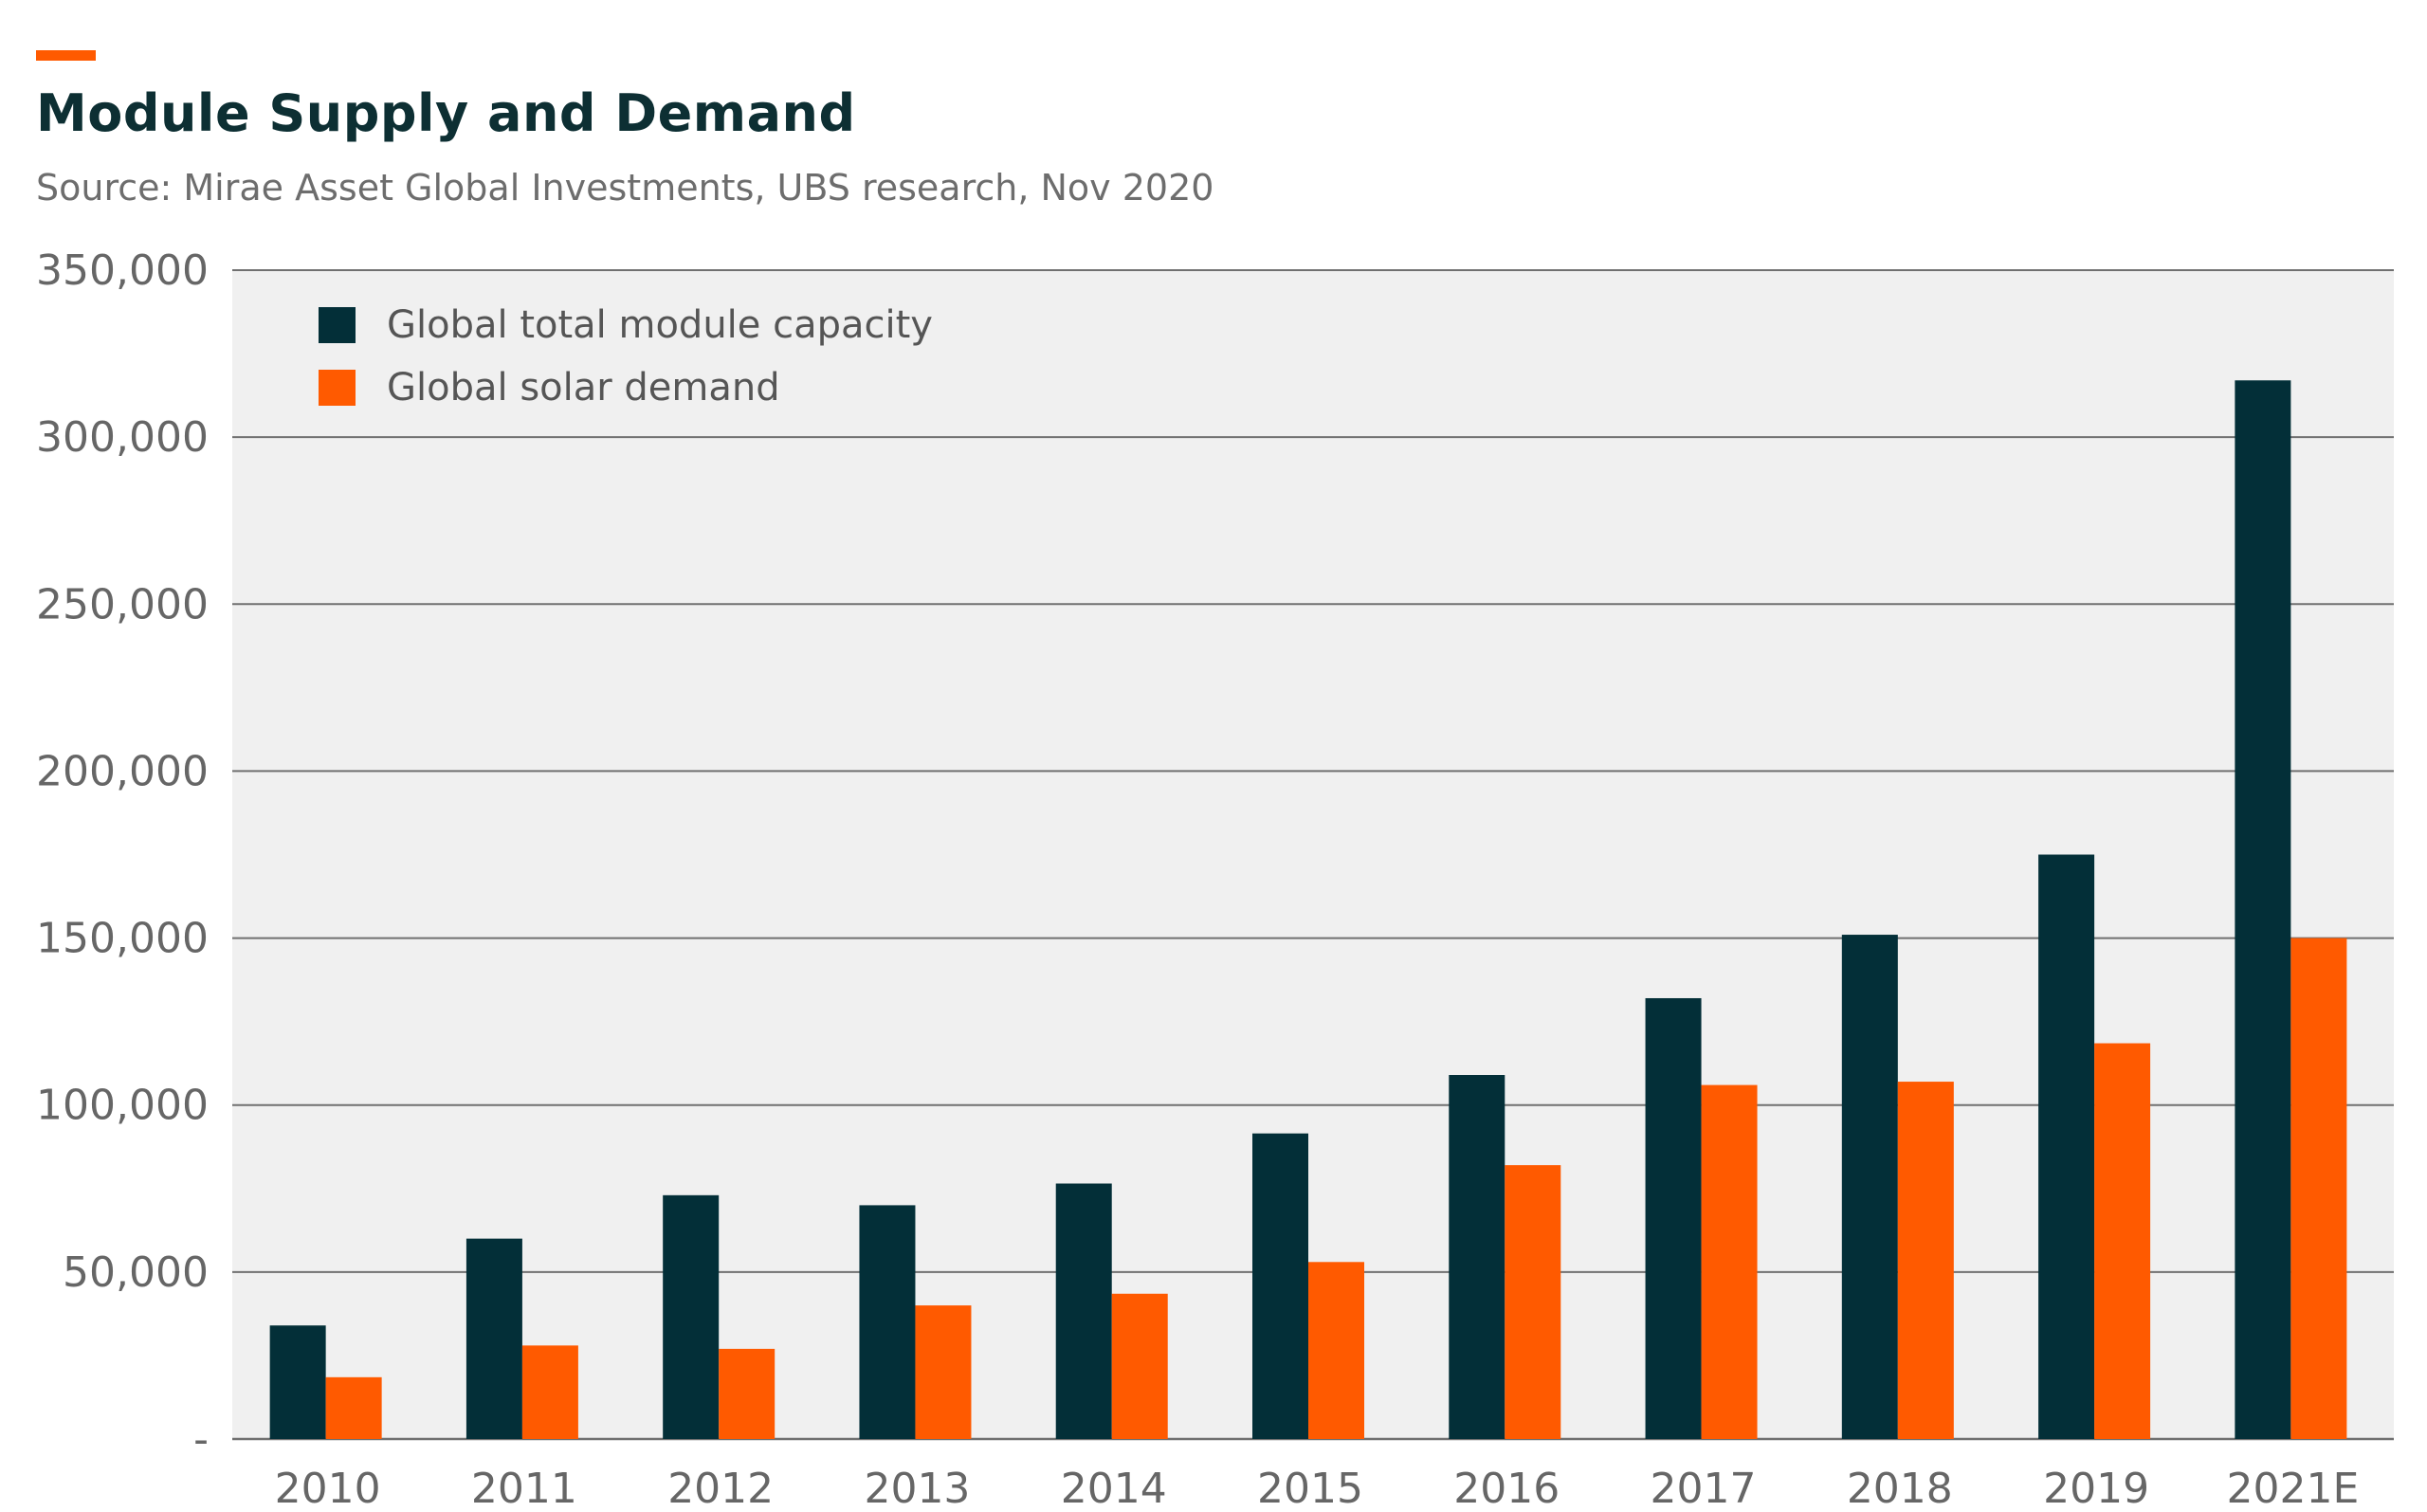  Describe the element at coordinates (446, 113) in the screenshot. I see `chart-title: Module Supply and Demand` at that location.